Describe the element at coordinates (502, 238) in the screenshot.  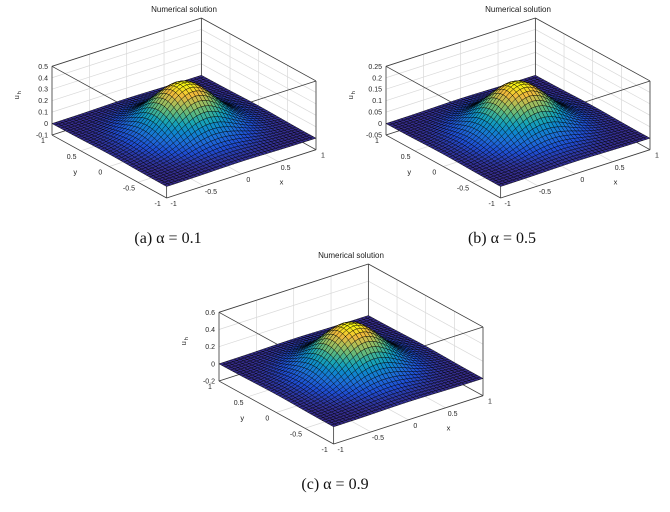
I see `figure-caption-b: (b) α = 0.5` at that location.